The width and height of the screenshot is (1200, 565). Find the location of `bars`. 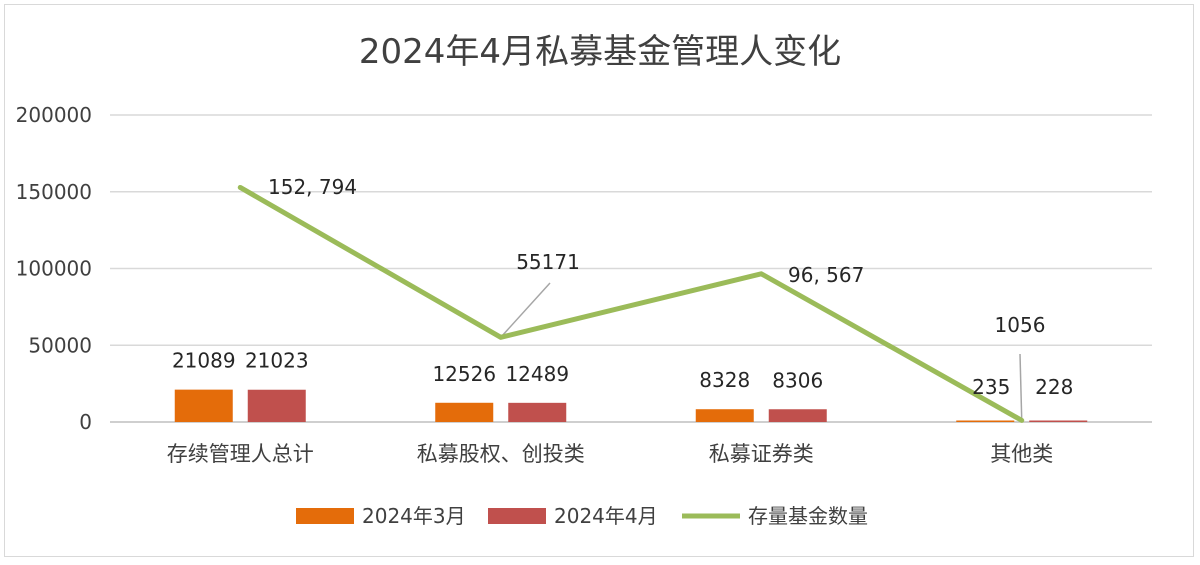

bars is located at coordinates (631, 405).